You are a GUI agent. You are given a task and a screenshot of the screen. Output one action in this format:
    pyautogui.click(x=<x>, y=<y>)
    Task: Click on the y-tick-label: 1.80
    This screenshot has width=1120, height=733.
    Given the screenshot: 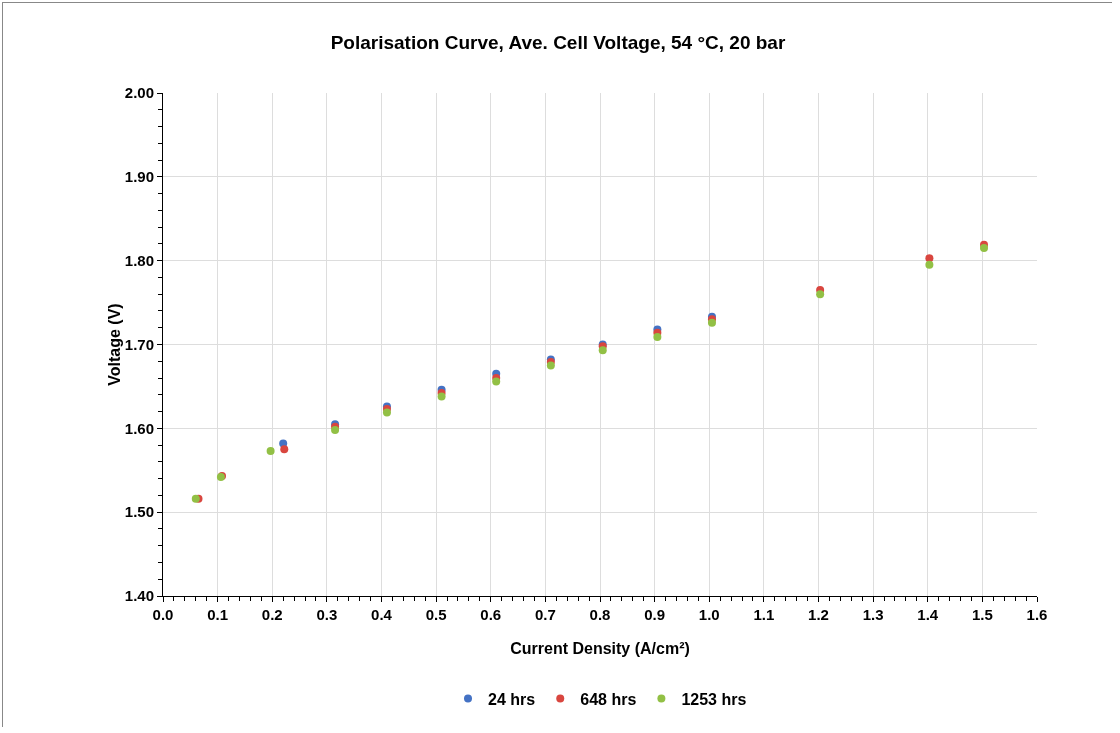 What is the action you would take?
    pyautogui.click(x=139, y=260)
    